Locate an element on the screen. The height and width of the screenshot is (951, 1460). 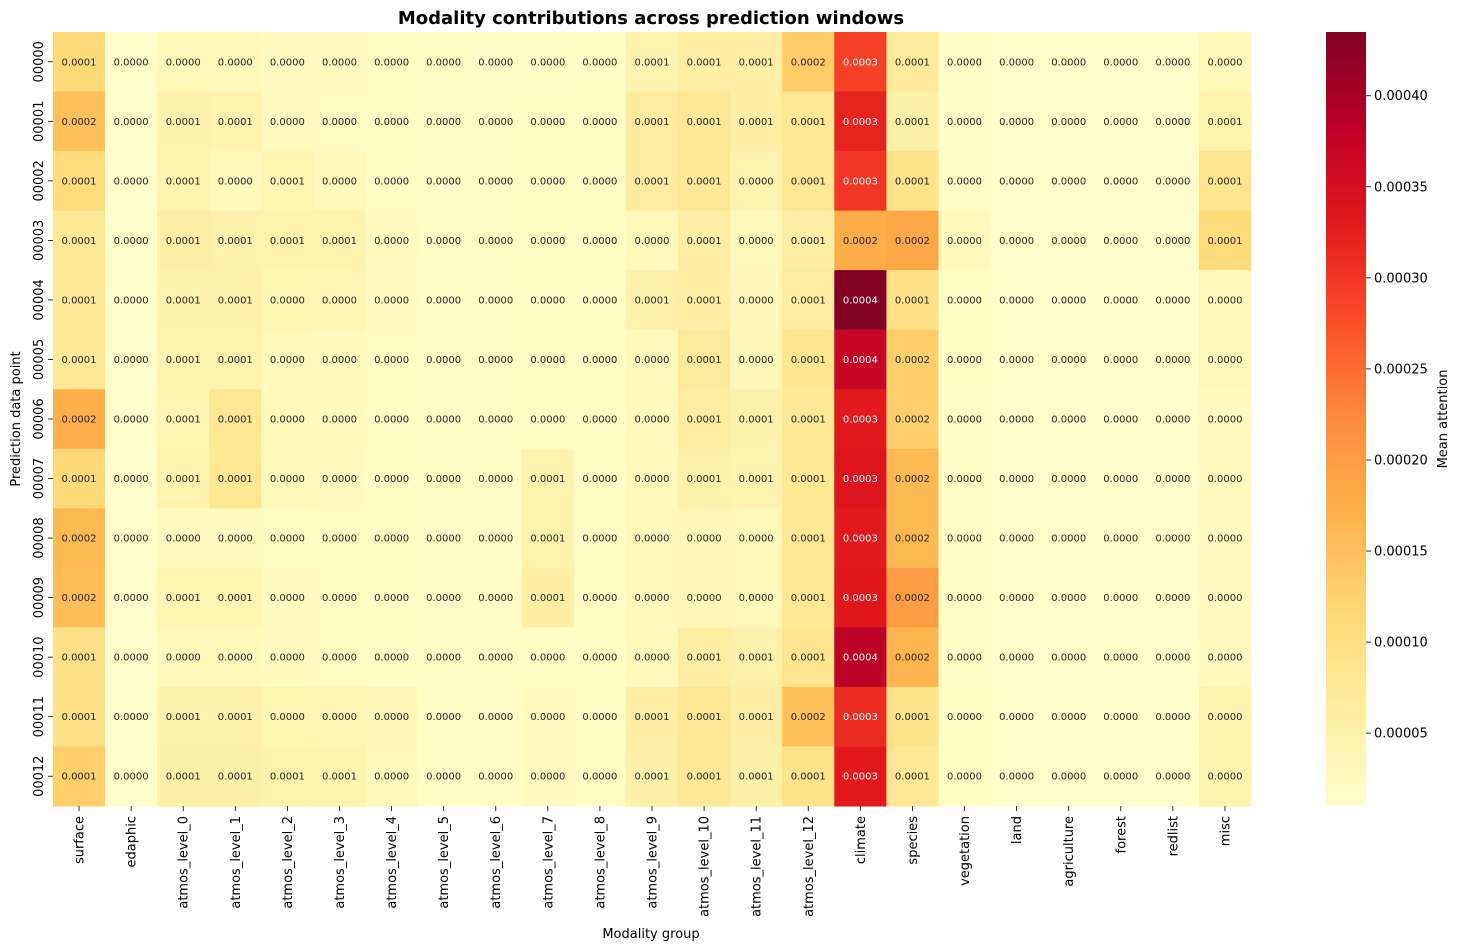
x-tick-label: atmos_level_11 is located at coordinates (757, 866).